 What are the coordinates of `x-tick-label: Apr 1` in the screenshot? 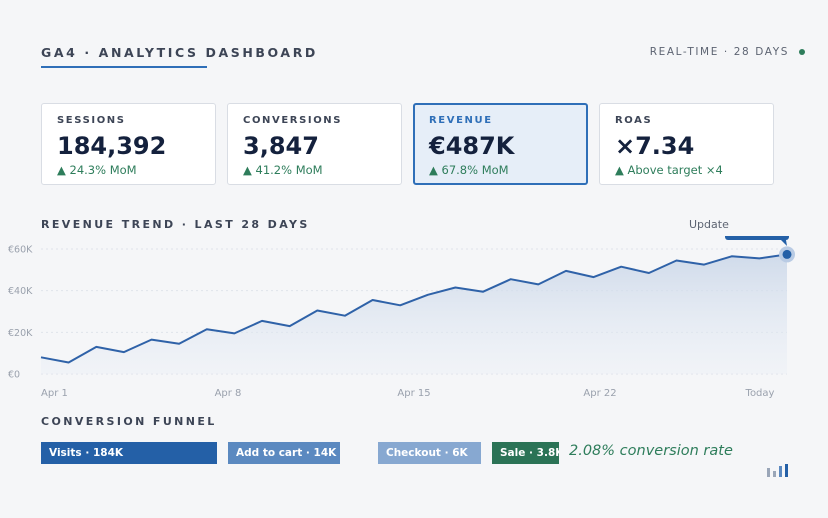 It's located at (54, 393).